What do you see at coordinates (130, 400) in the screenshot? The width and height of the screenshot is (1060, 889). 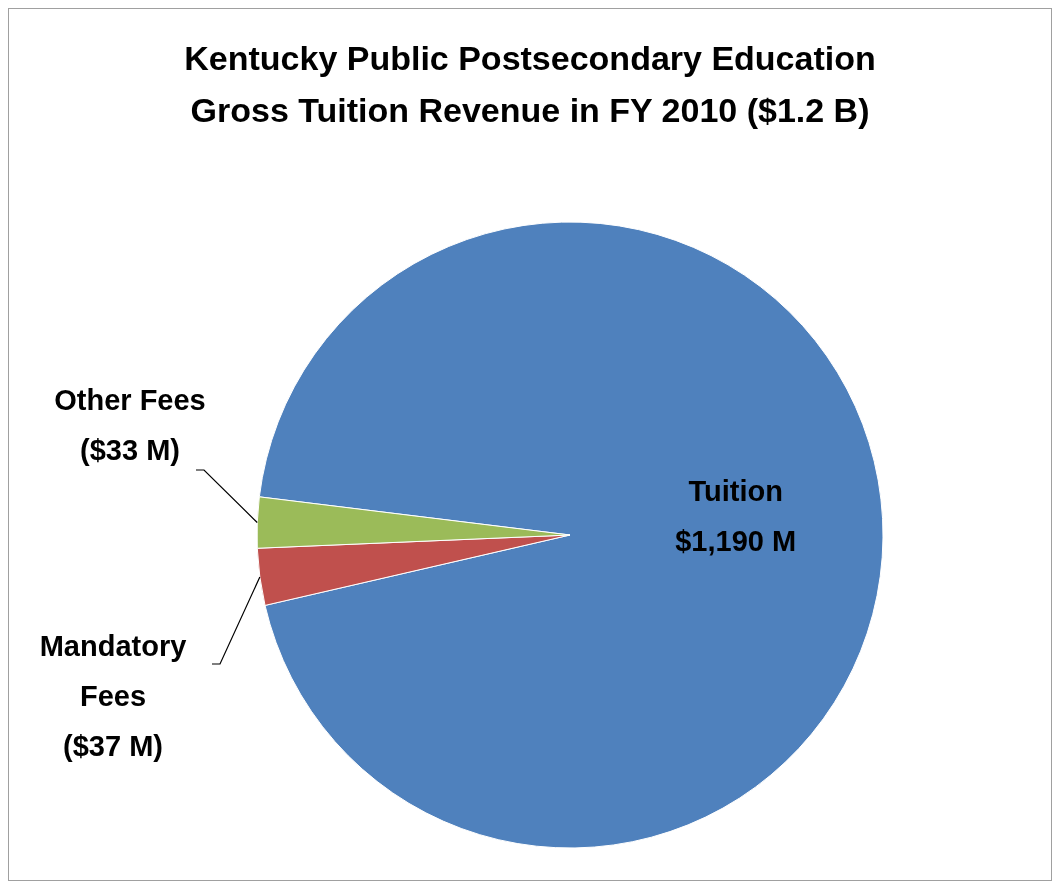 I see `slice-label: Other Fees` at bounding box center [130, 400].